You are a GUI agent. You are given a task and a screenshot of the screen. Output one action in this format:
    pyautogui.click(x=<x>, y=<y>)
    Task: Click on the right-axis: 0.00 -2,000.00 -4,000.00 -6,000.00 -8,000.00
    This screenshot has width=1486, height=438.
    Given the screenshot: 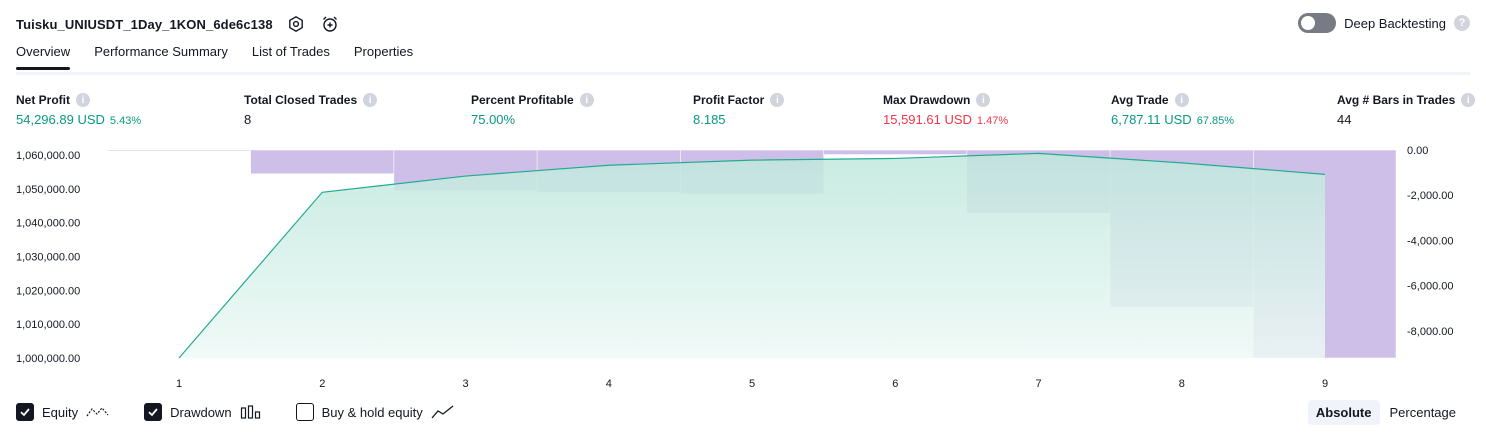 What is the action you would take?
    pyautogui.click(x=1430, y=241)
    